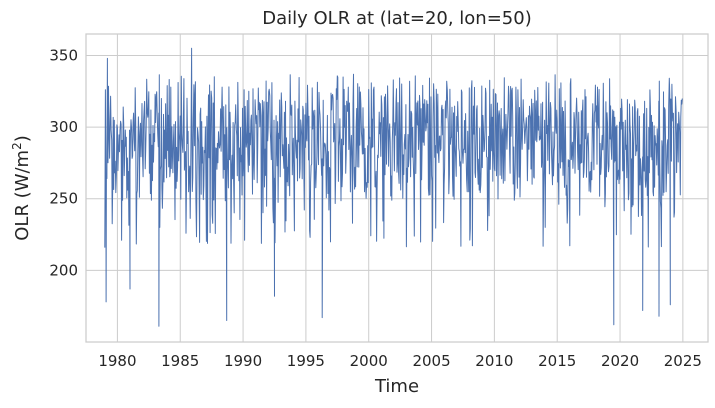  Describe the element at coordinates (620, 361) in the screenshot. I see `x-tick-label-2020: 2020` at that location.